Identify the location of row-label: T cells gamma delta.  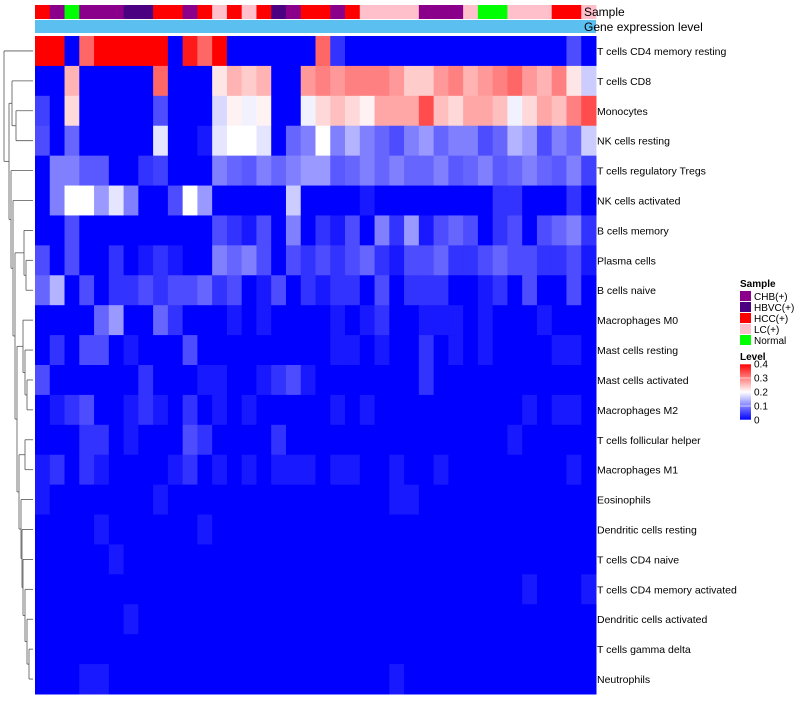
(644, 650).